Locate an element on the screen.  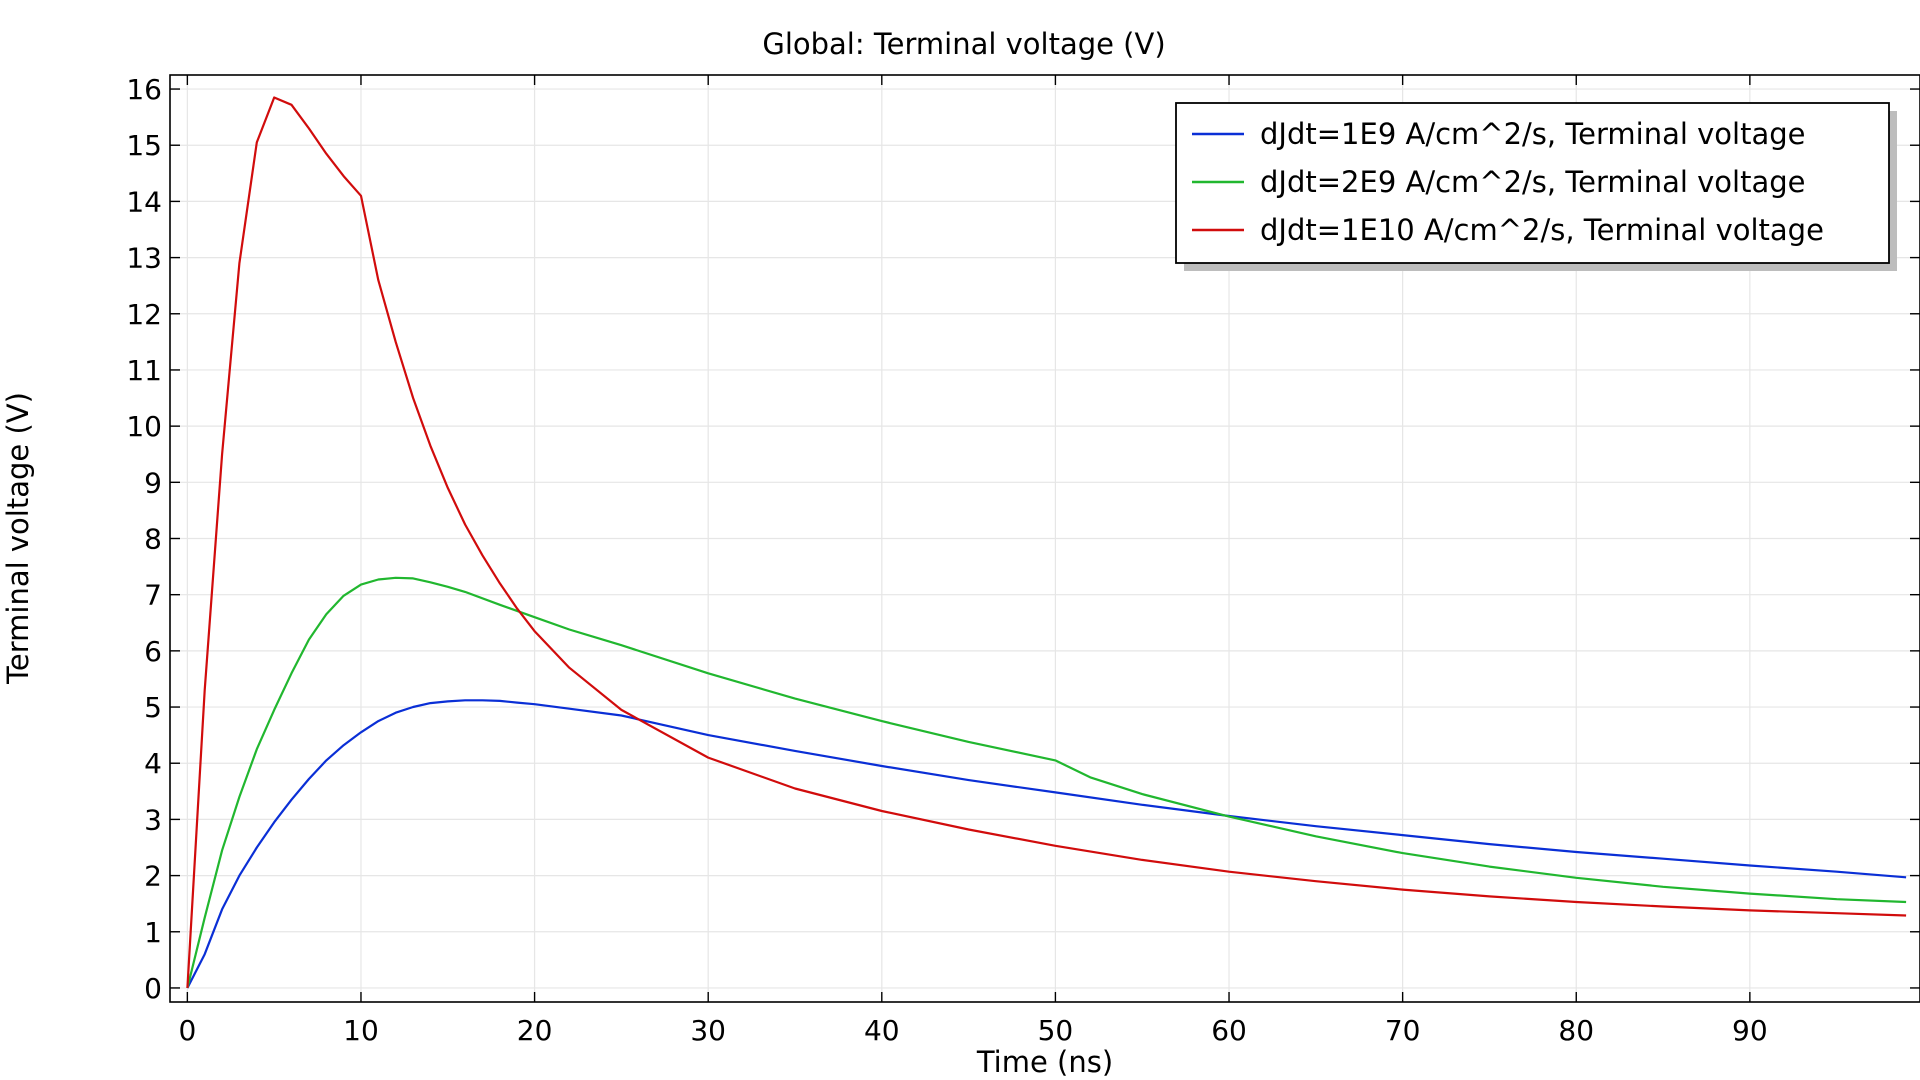
legend-box is located at coordinates (1532, 183).